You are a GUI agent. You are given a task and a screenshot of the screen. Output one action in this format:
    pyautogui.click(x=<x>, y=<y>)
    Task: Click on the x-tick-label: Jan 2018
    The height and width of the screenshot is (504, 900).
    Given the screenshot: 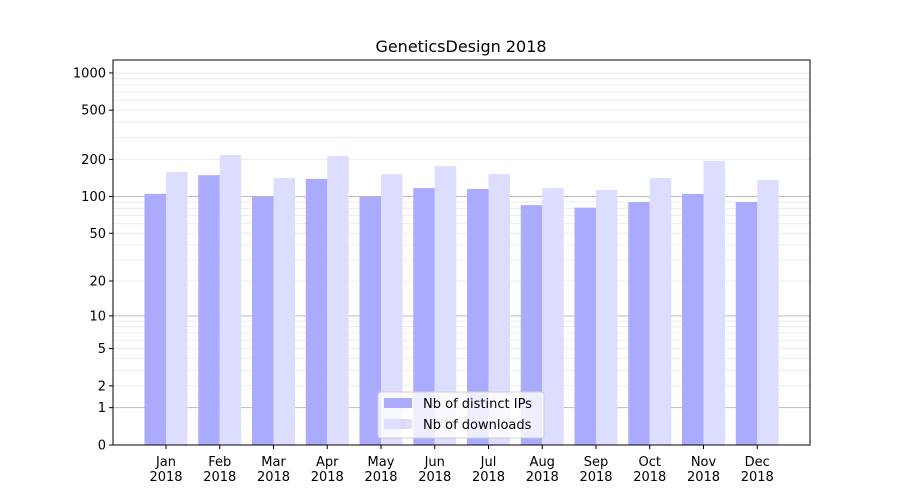 What is the action you would take?
    pyautogui.click(x=165, y=470)
    